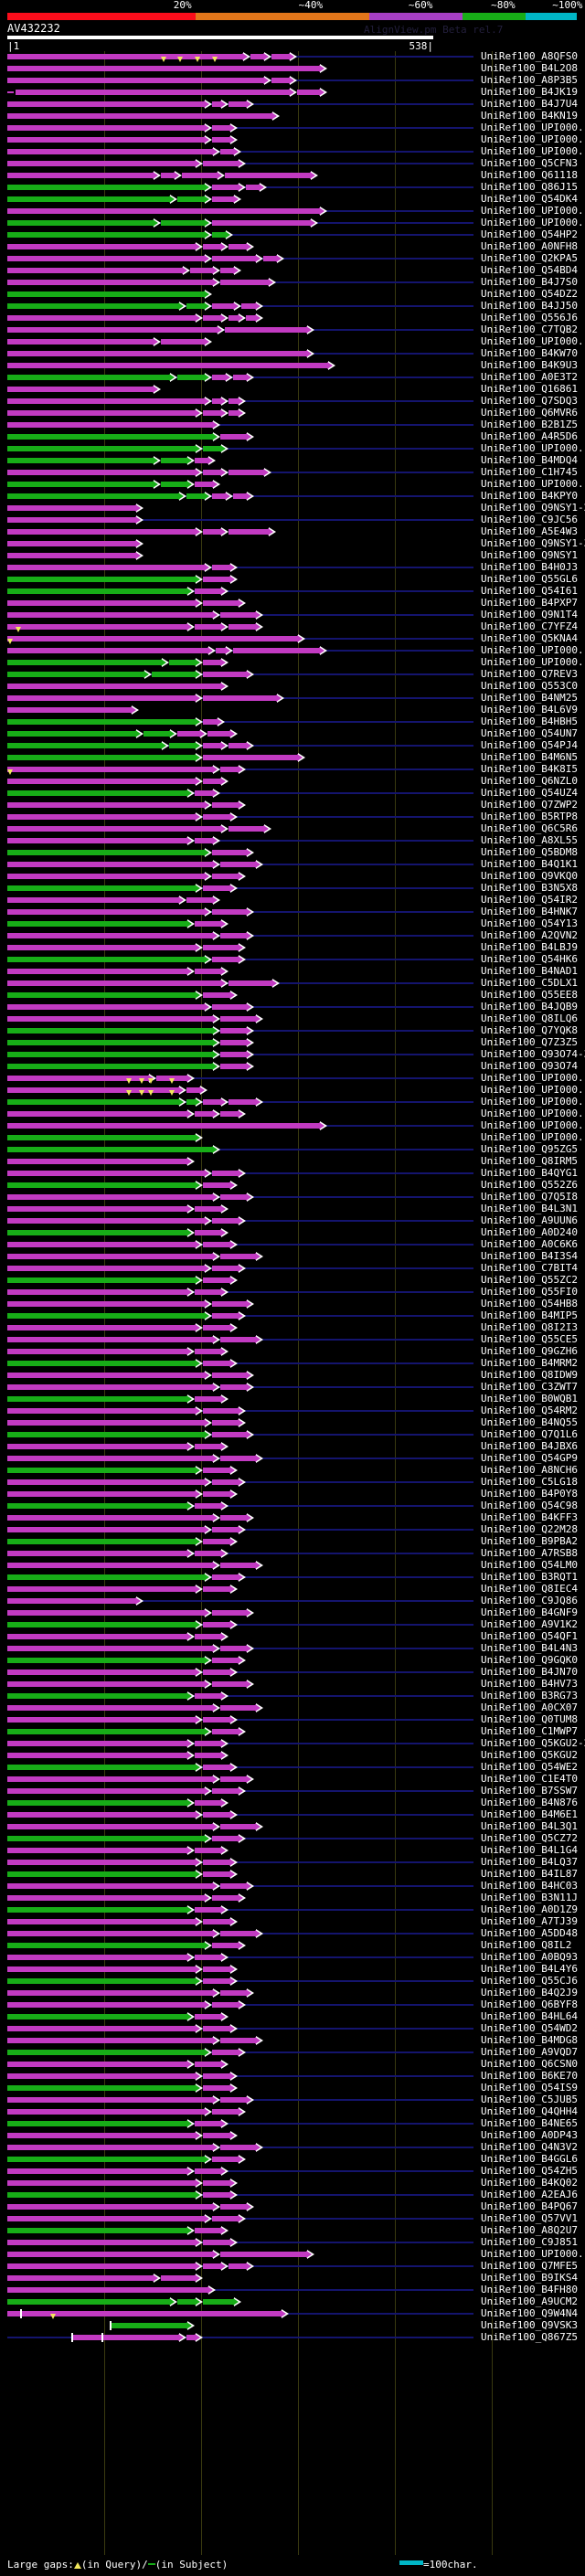  Describe the element at coordinates (293, 1411) in the screenshot. I see `table-row: UniRef100_Q54RM2` at that location.